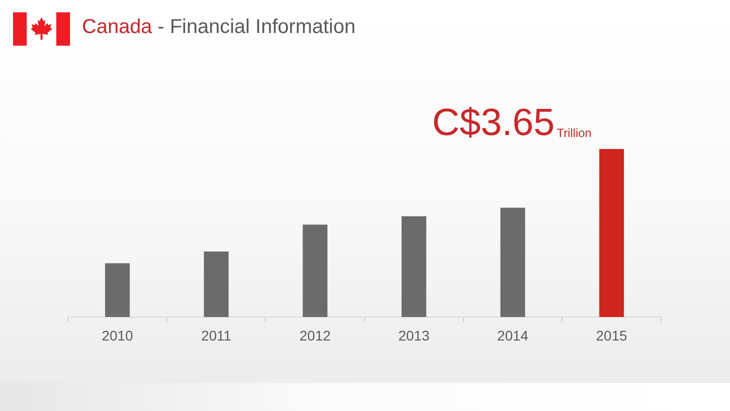 Image resolution: width=730 pixels, height=411 pixels. What do you see at coordinates (414, 335) in the screenshot?
I see `x-tick-label: 2013` at bounding box center [414, 335].